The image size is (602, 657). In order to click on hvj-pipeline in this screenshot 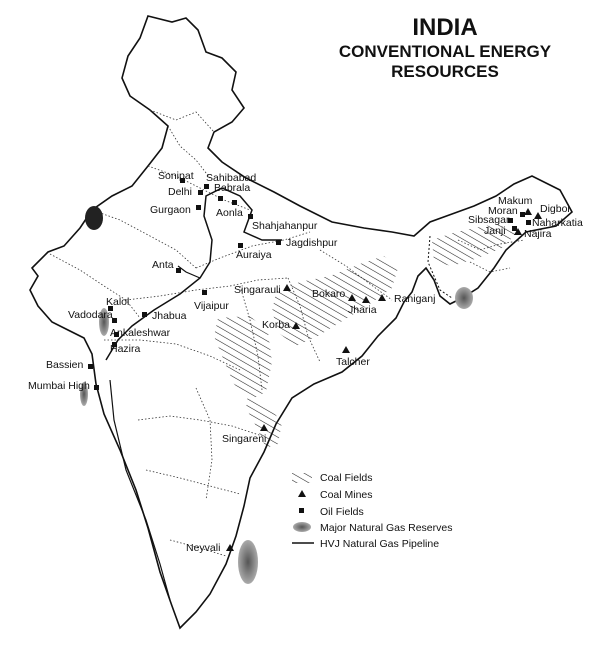, I will do `click(193, 274)`.